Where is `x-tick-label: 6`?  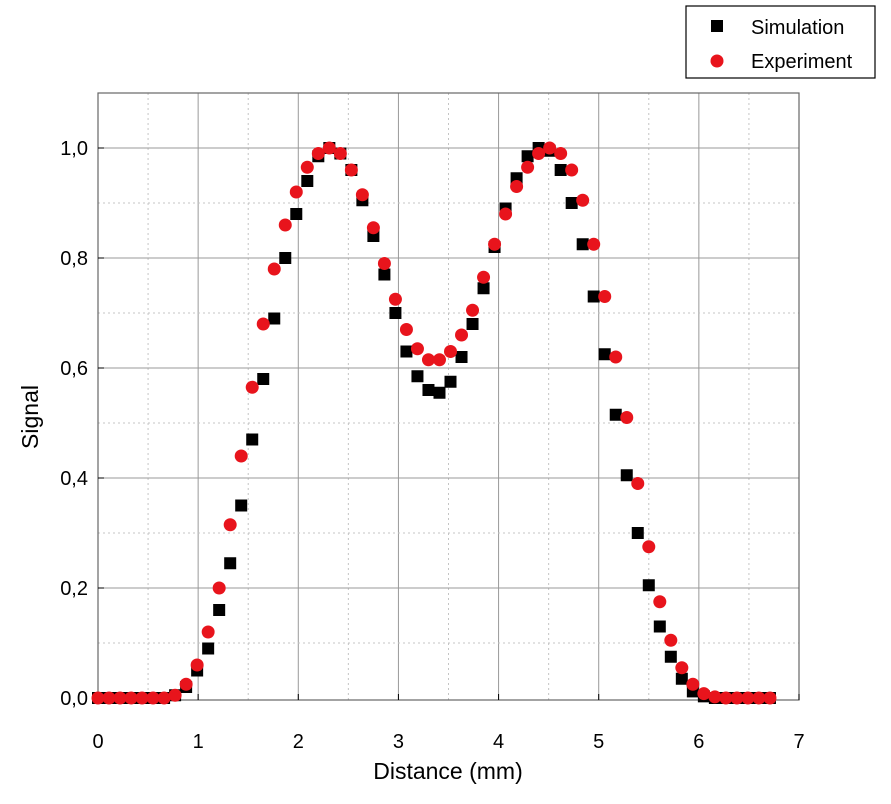
x-tick-label: 6 is located at coordinates (698, 742).